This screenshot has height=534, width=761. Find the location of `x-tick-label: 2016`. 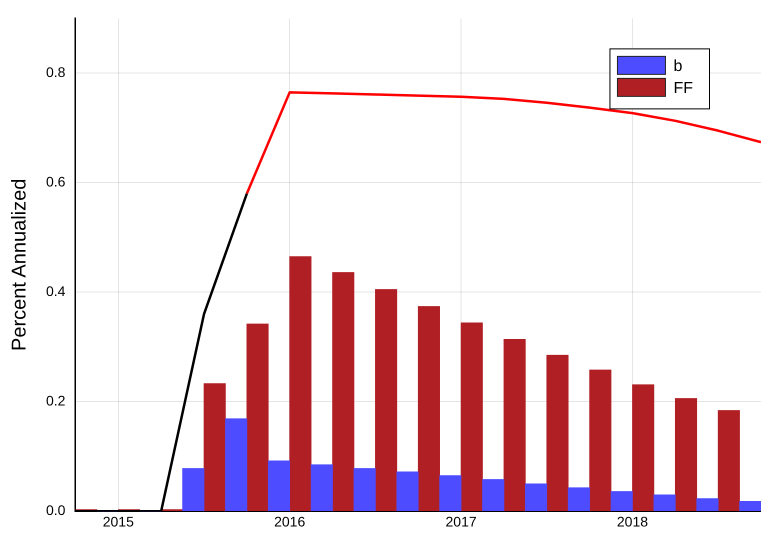

x-tick-label: 2016 is located at coordinates (290, 521).